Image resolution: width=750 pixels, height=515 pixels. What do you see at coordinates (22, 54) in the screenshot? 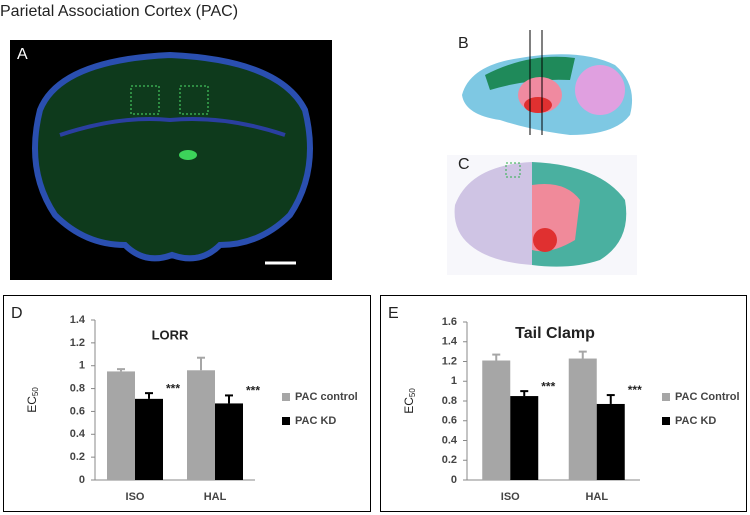
I see `panel-label: A` at bounding box center [22, 54].